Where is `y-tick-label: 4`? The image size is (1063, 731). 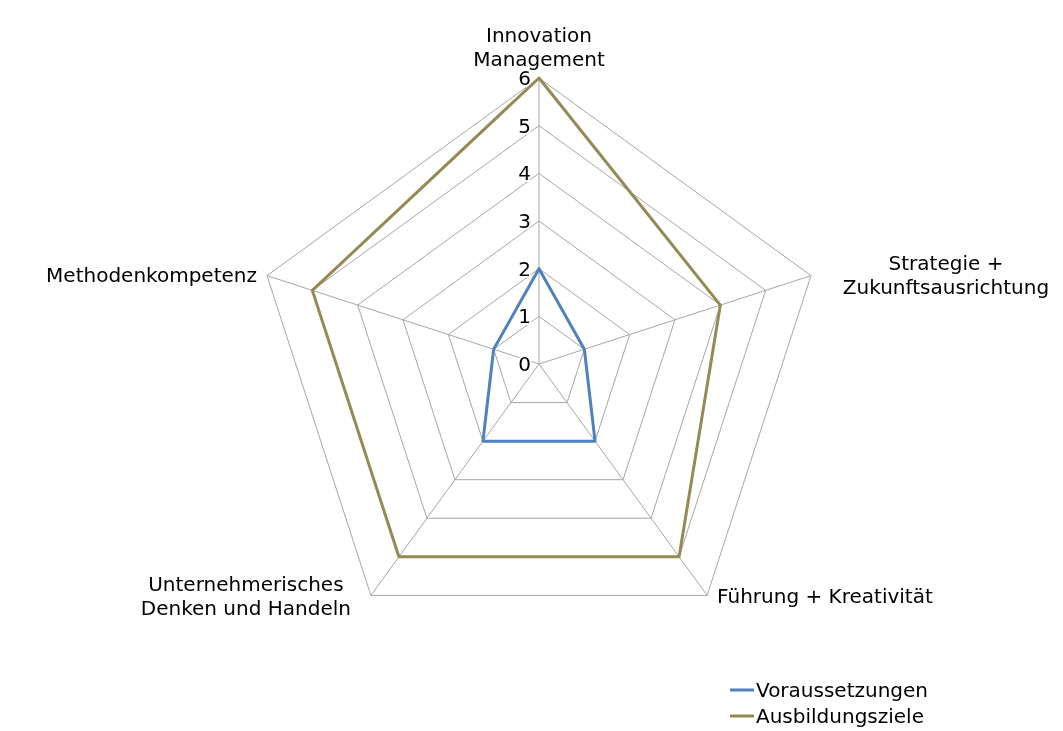
y-tick-label: 4 is located at coordinates (524, 173).